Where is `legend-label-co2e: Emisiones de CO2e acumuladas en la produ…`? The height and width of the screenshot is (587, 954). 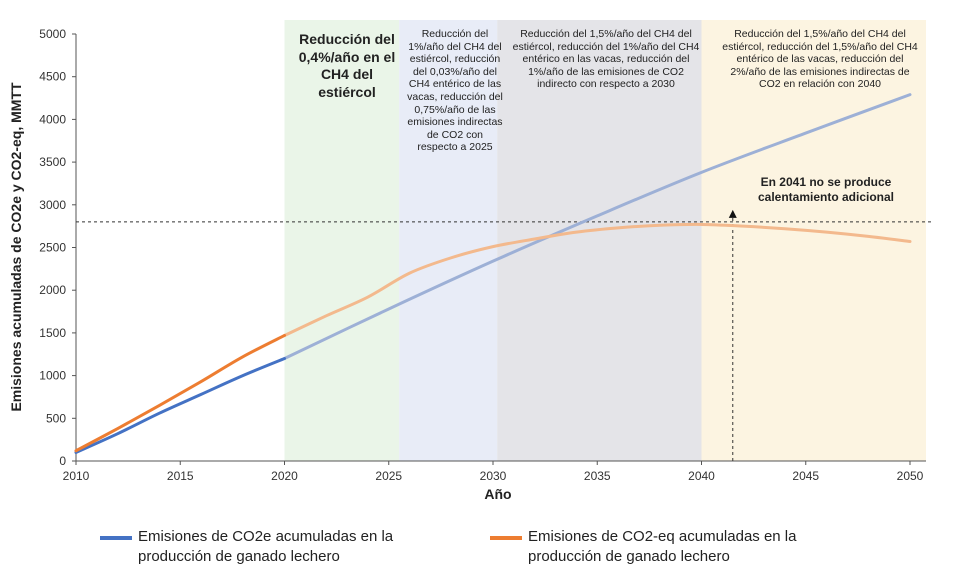
legend-label-co2e: Emisiones de CO2e acumuladas en la produ… is located at coordinates (266, 546).